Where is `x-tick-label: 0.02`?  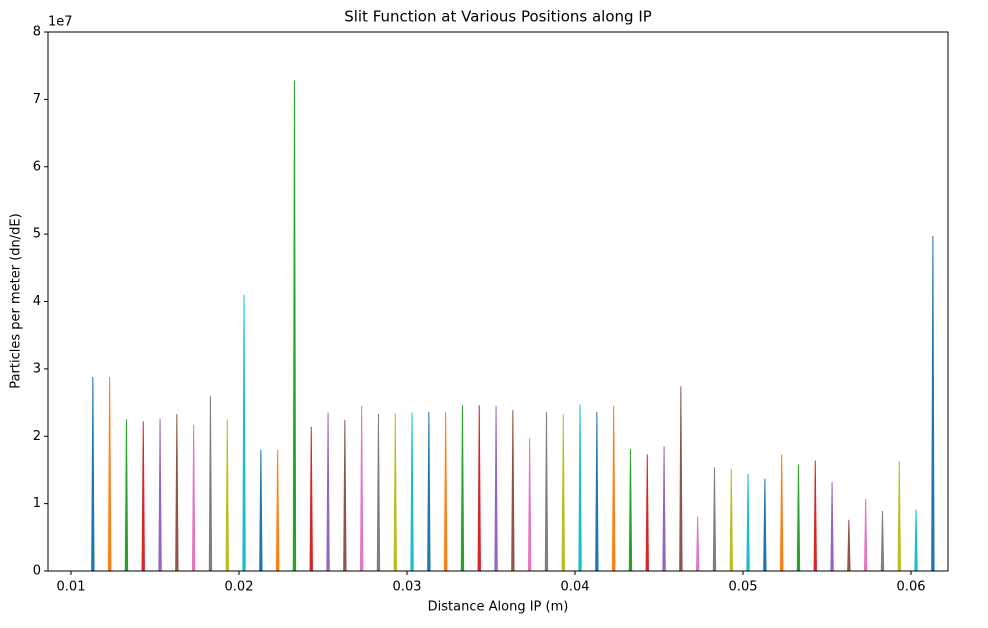 x-tick-label: 0.02 is located at coordinates (239, 587).